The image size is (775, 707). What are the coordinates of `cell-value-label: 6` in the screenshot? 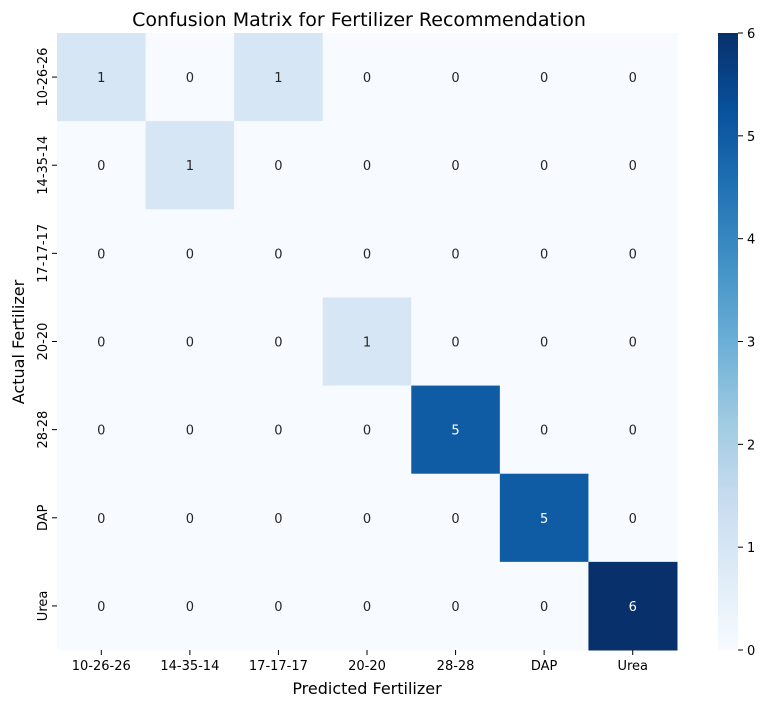 It's located at (633, 607).